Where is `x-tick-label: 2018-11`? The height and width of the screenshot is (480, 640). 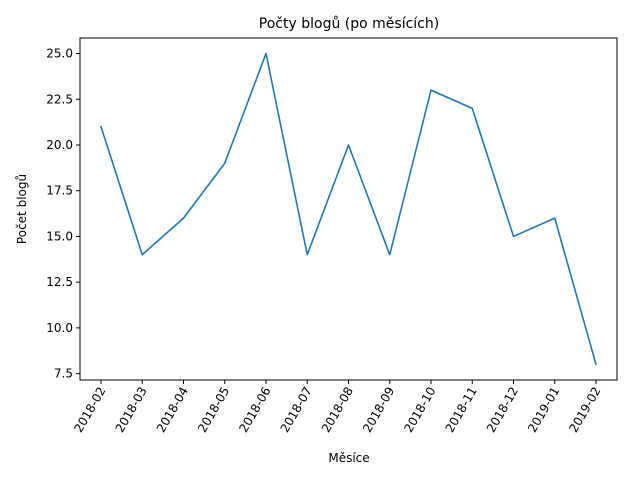 x-tick-label: 2018-11 is located at coordinates (461, 410).